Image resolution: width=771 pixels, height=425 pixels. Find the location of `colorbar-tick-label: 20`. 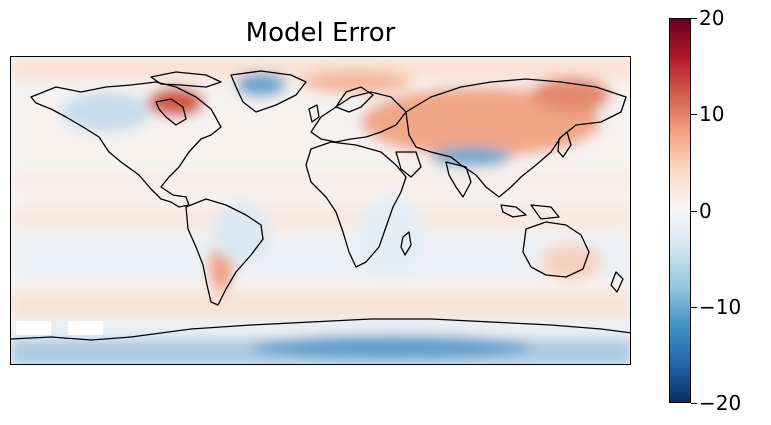

colorbar-tick-label: 20 is located at coordinates (712, 18).